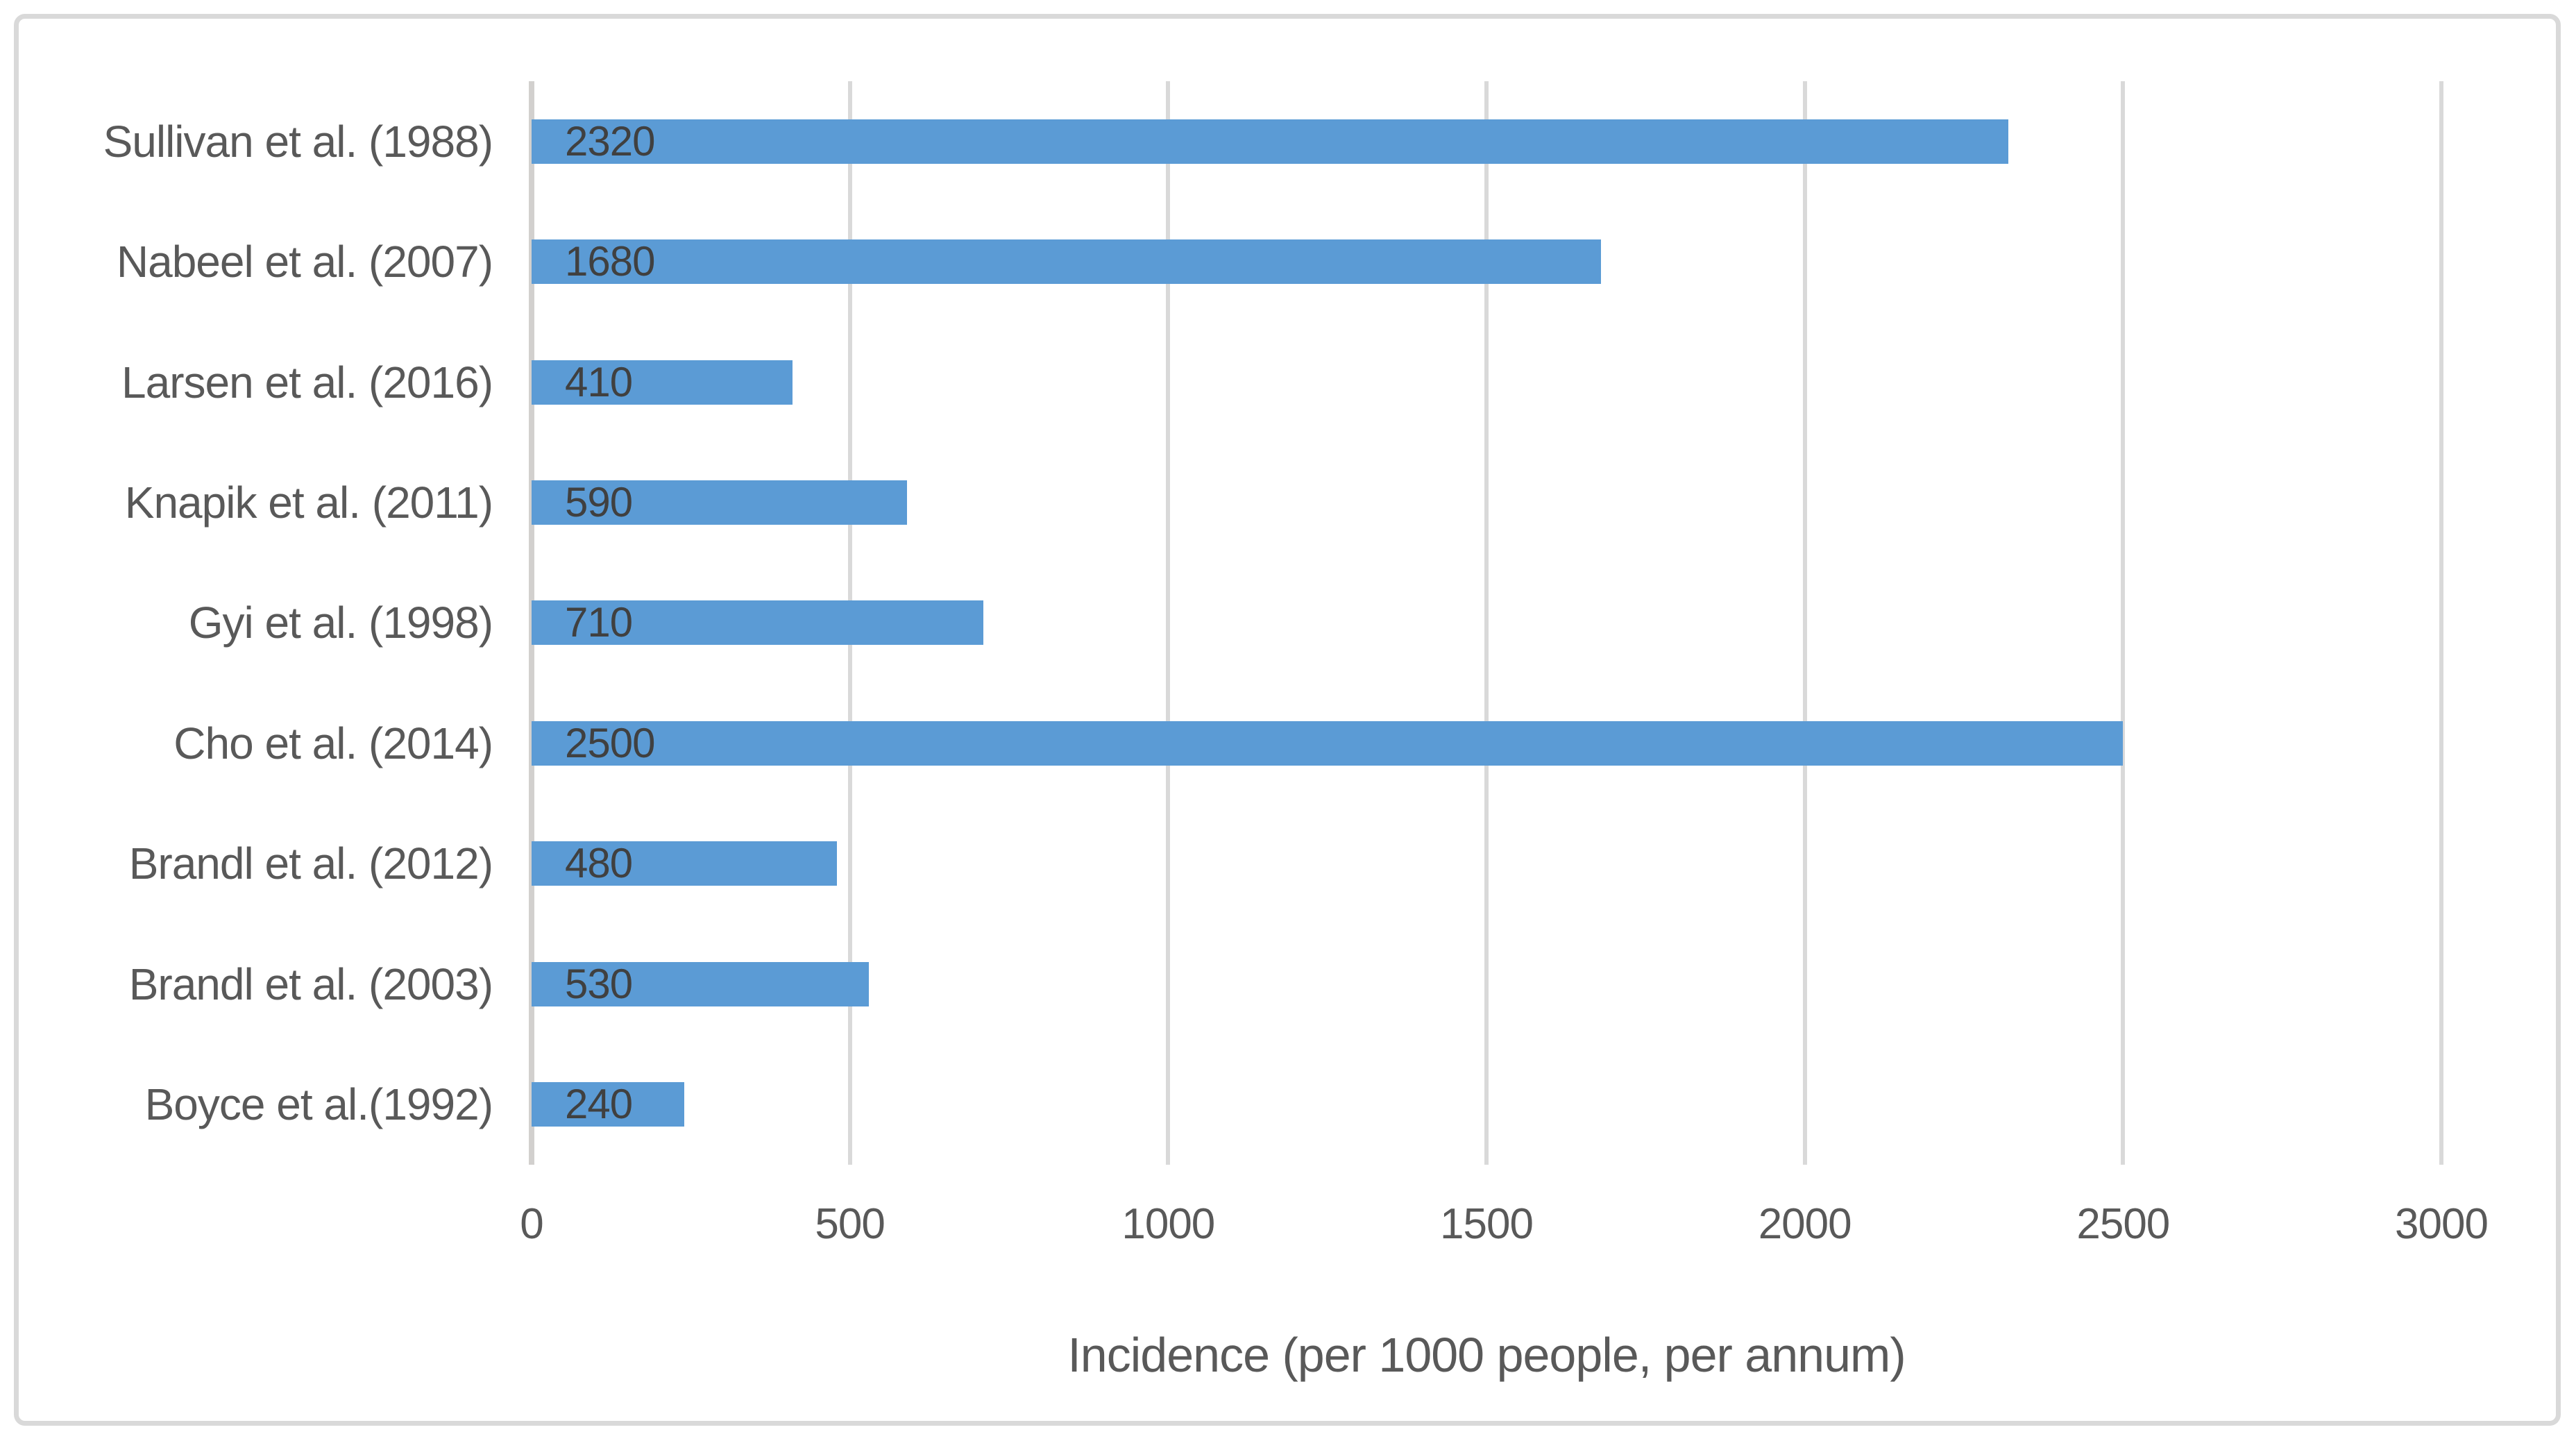 Image resolution: width=2576 pixels, height=1441 pixels. I want to click on x-tick-label: 500, so click(850, 1224).